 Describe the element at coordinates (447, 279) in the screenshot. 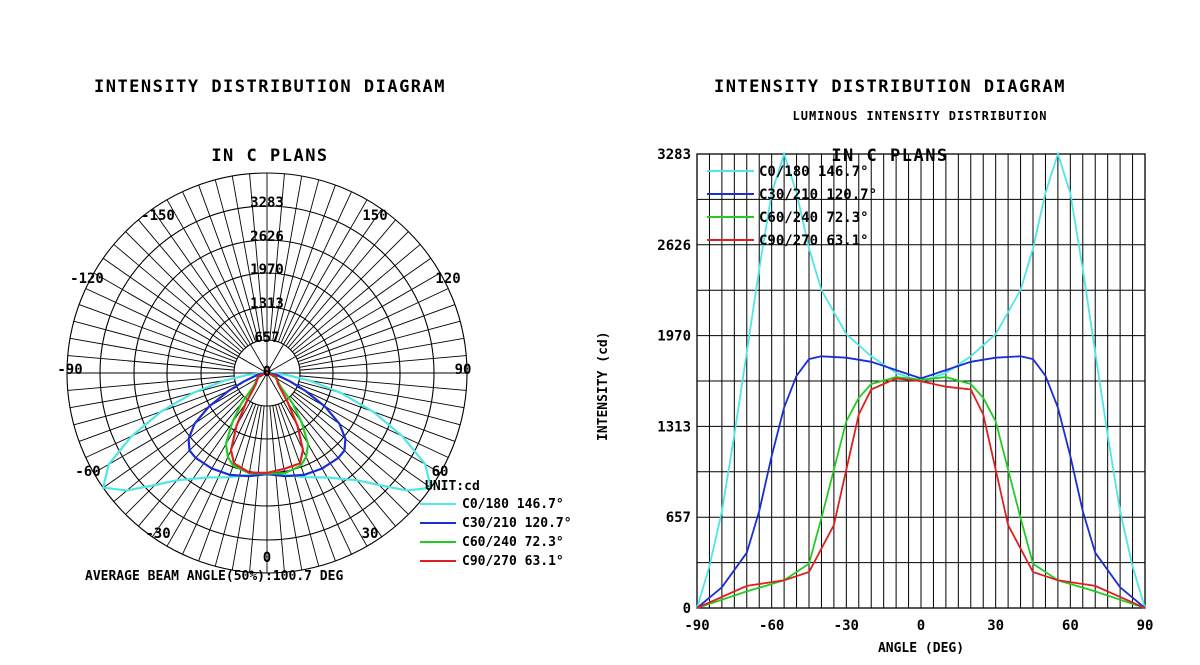

I see `polar-angle-label: 120` at that location.